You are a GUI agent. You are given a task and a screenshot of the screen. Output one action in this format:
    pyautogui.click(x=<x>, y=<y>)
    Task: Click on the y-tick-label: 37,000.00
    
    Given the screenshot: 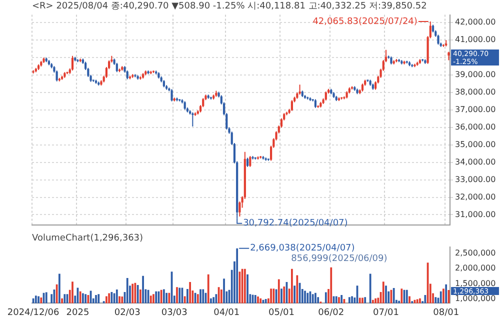 What is the action you would take?
    pyautogui.click(x=475, y=109)
    